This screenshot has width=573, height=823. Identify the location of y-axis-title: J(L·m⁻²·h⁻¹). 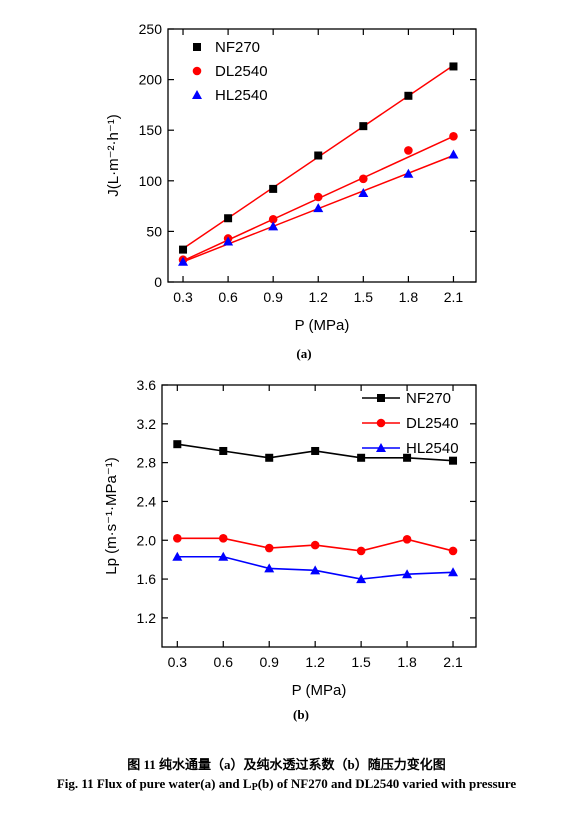
(113, 155).